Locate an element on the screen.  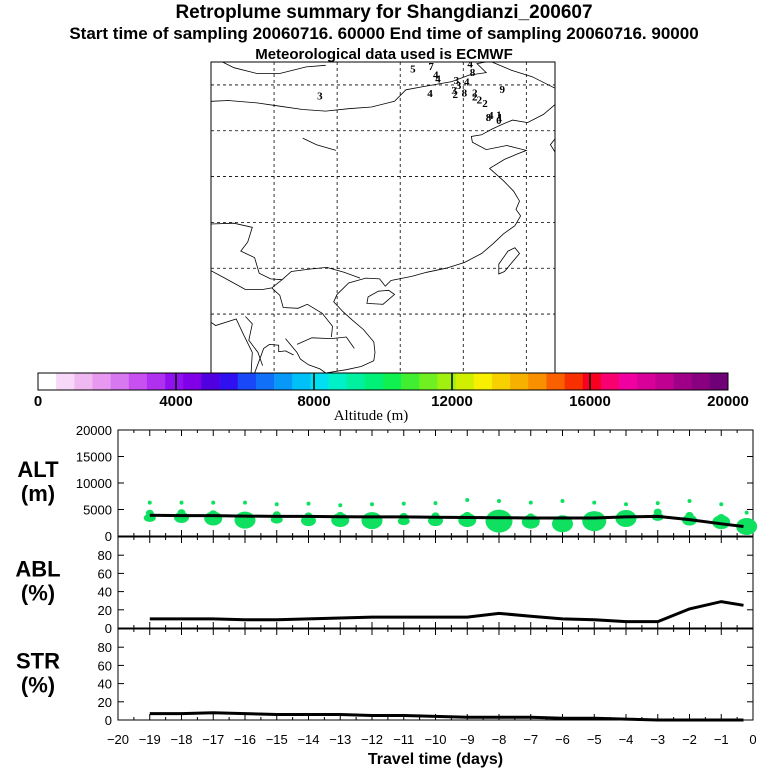
x-tick-label: −13 is located at coordinates (340, 739).